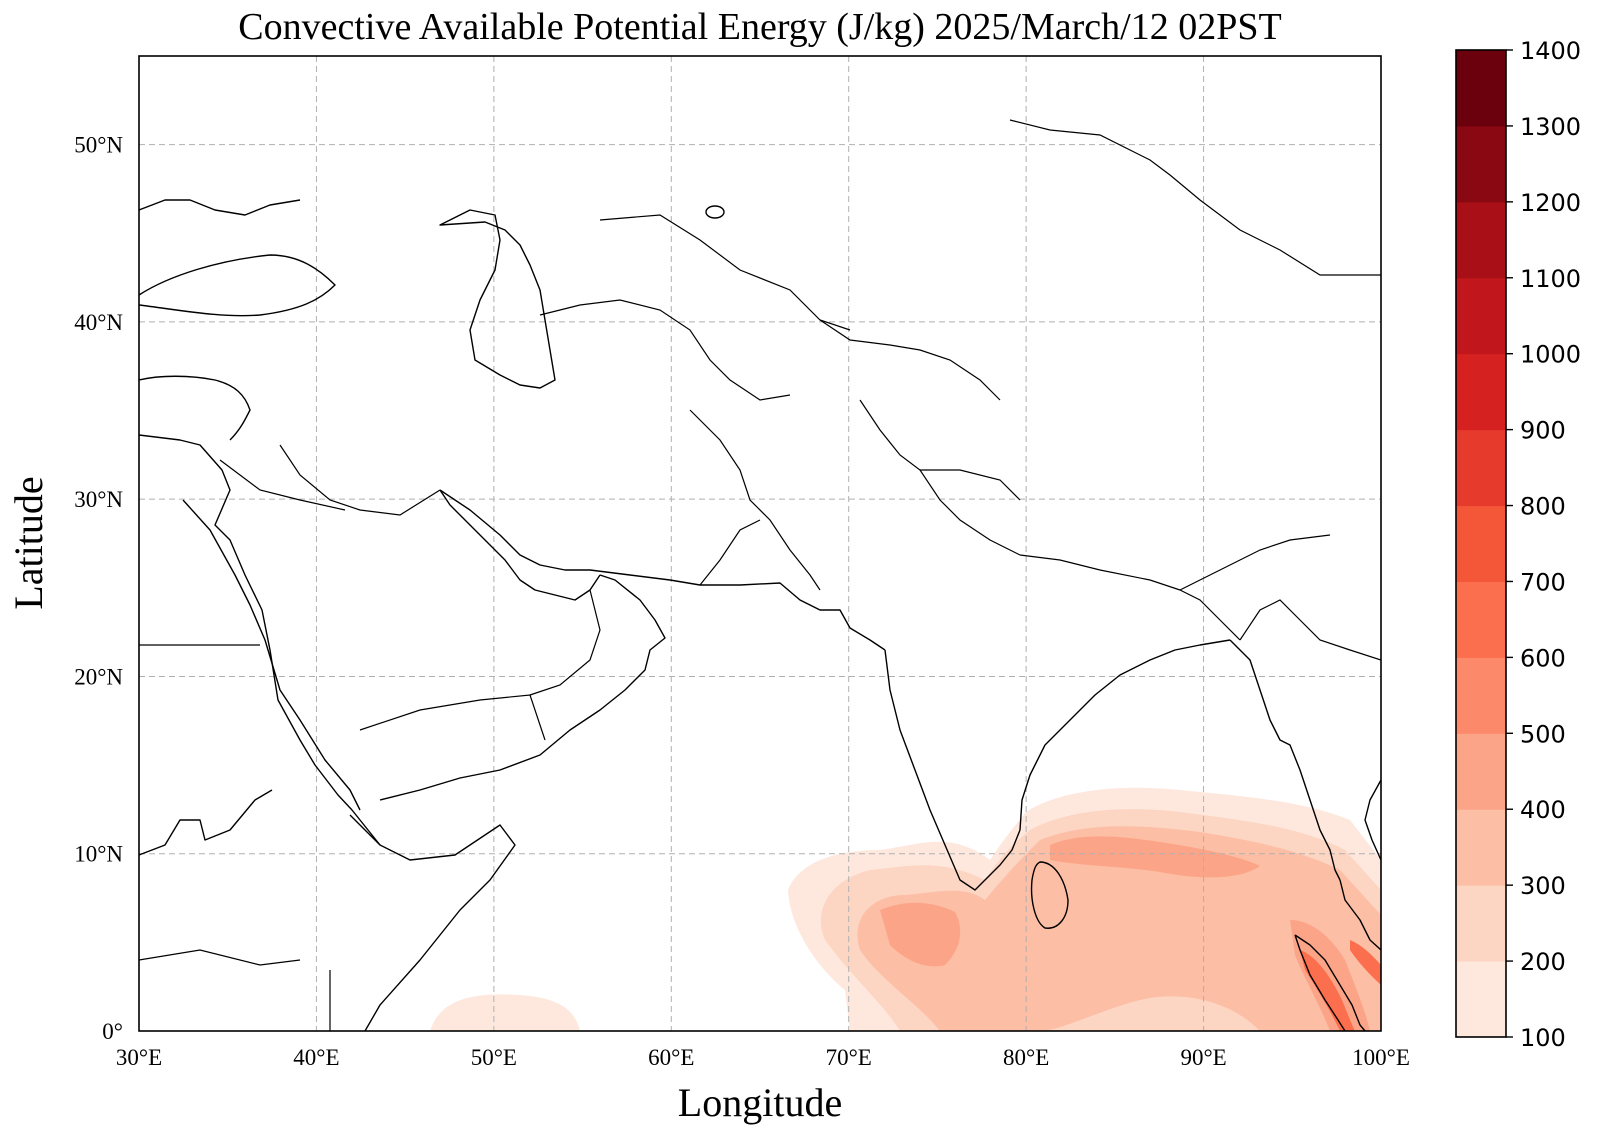  I want to click on colorbar-tick-label: 900, so click(1543, 431).